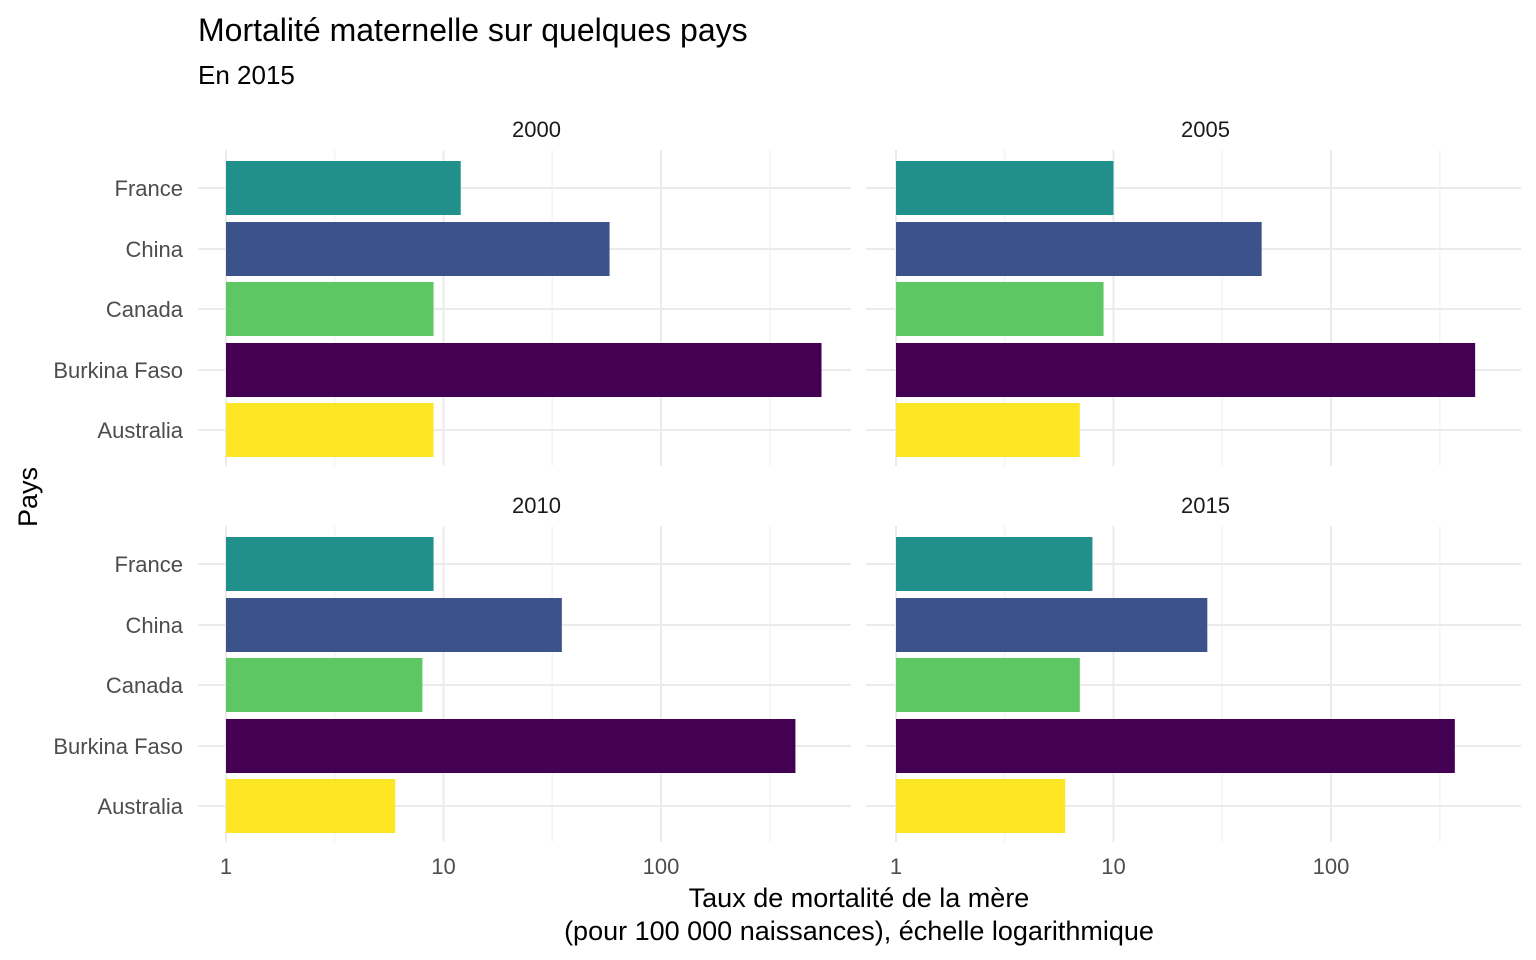 This screenshot has width=1536, height=960. I want to click on bar-canada-2000, so click(330, 309).